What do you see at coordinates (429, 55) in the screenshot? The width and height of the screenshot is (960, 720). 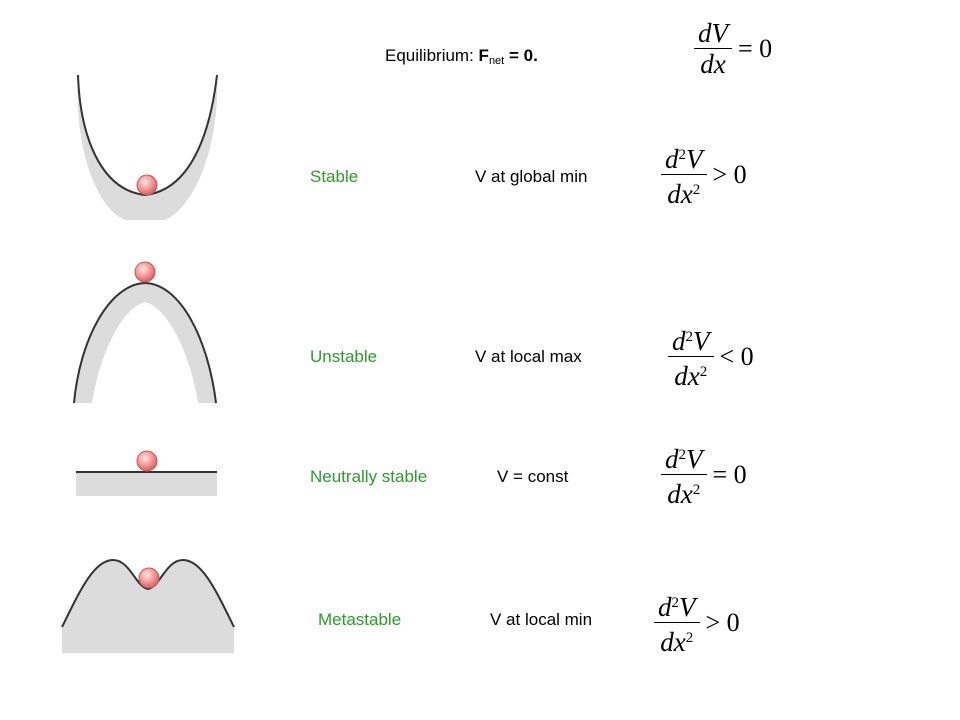 I see `header-prefix: Equilibrium:` at bounding box center [429, 55].